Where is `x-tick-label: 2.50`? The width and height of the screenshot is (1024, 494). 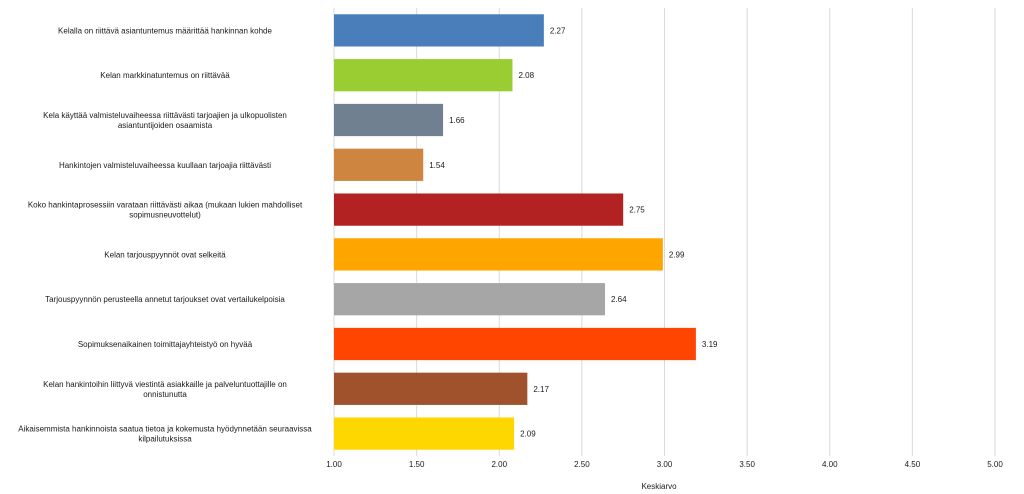 x-tick-label: 2.50 is located at coordinates (582, 464).